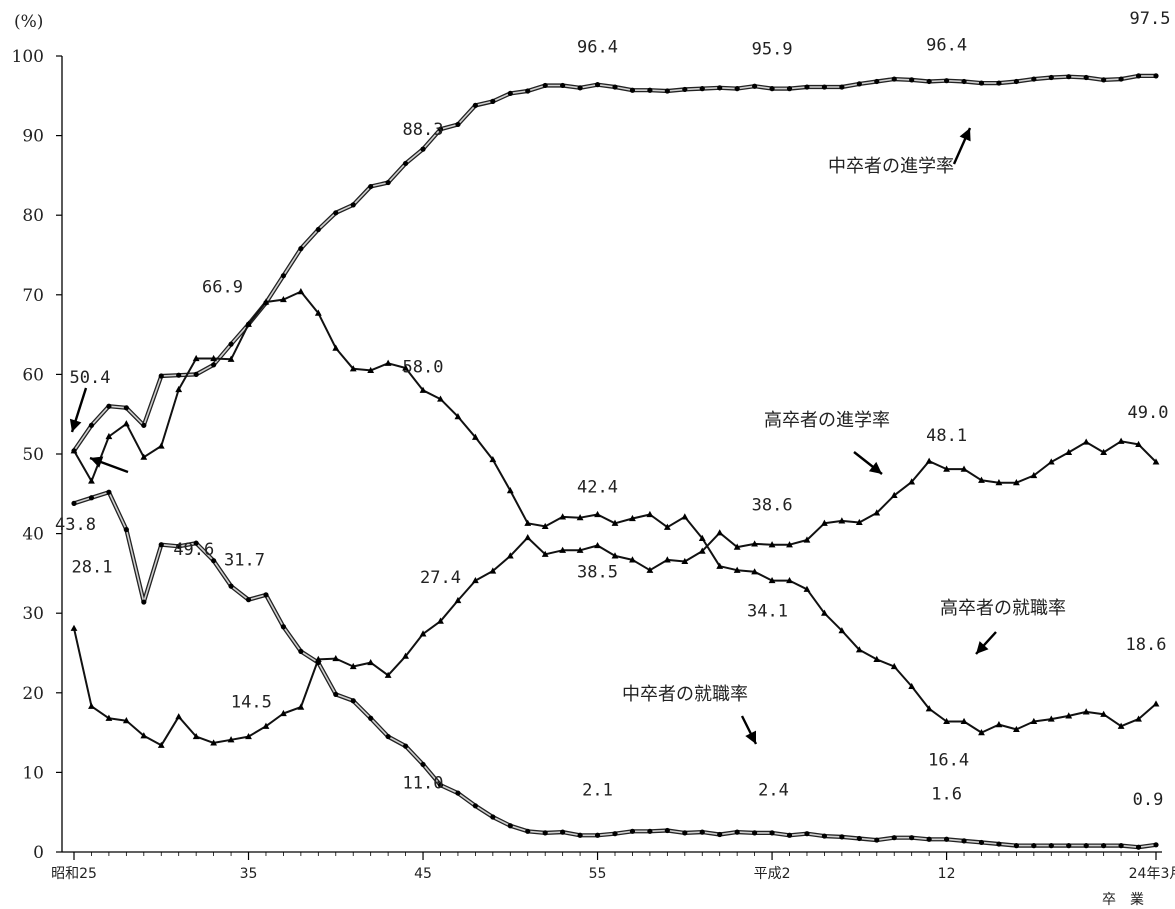 Image resolution: width=1175 pixels, height=909 pixels. What do you see at coordinates (597, 790) in the screenshot?
I see `data-label: 2.1` at bounding box center [597, 790].